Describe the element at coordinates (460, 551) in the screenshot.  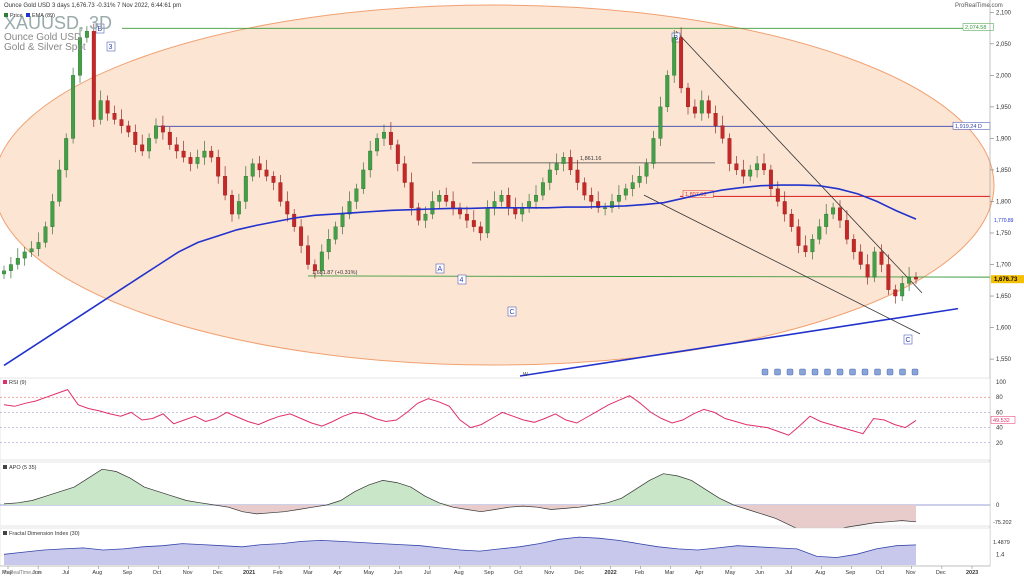
I see `fdi-area` at that location.